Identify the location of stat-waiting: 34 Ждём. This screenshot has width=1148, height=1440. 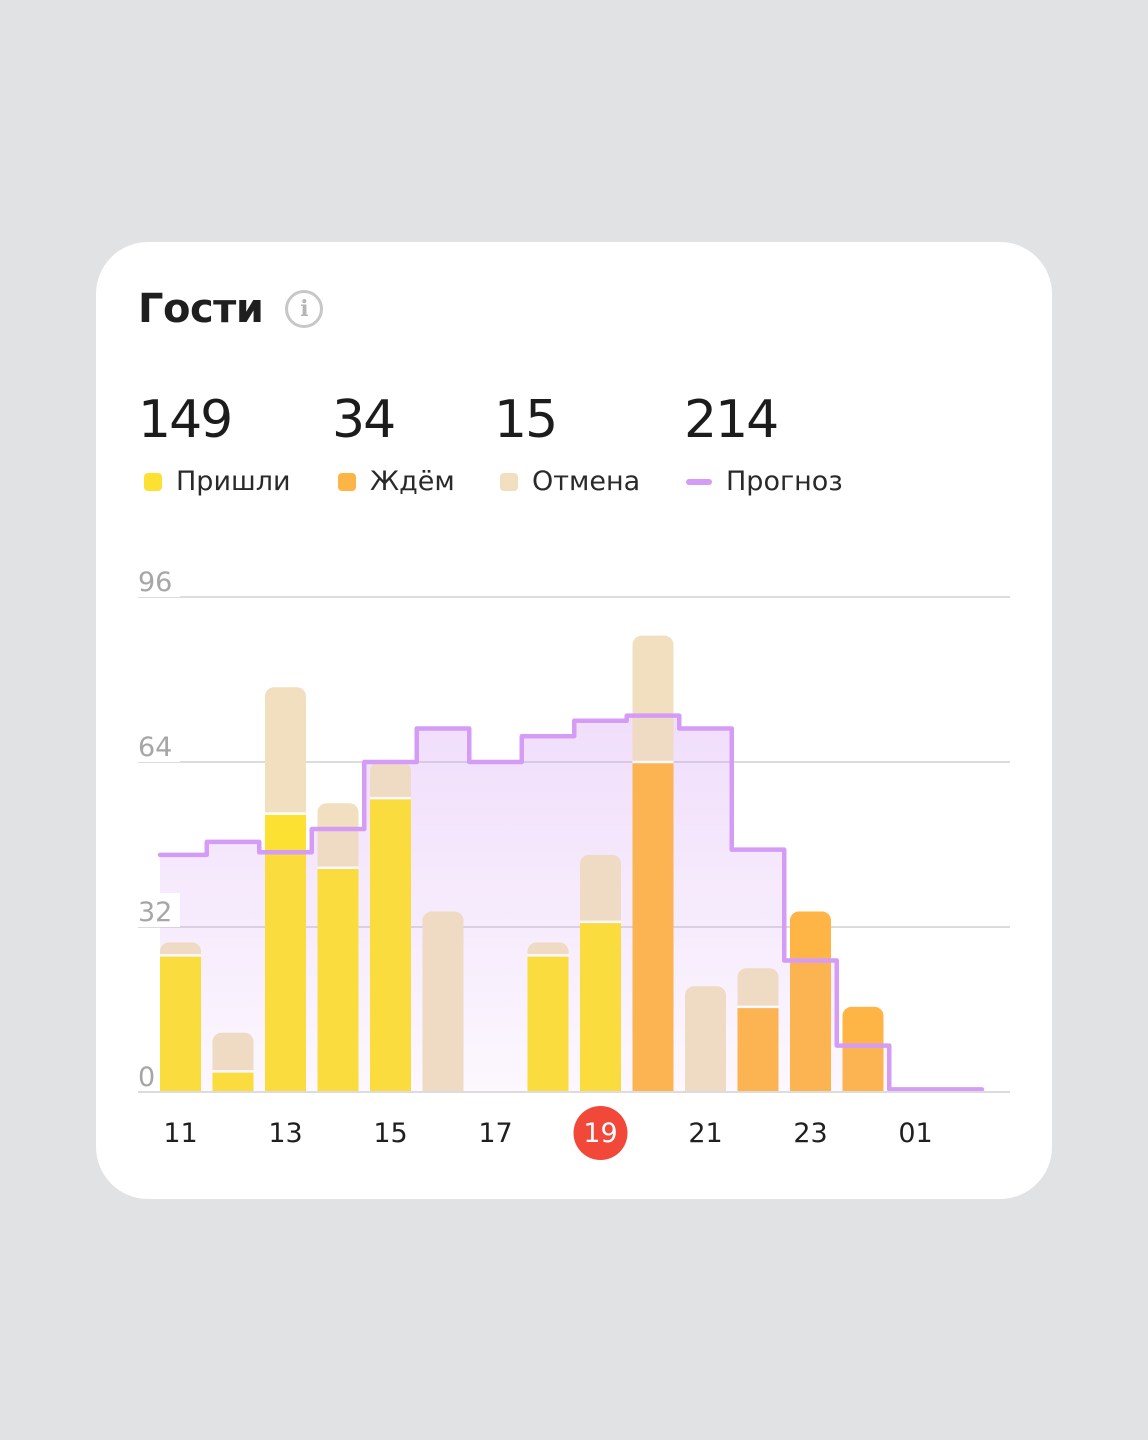
(393, 445).